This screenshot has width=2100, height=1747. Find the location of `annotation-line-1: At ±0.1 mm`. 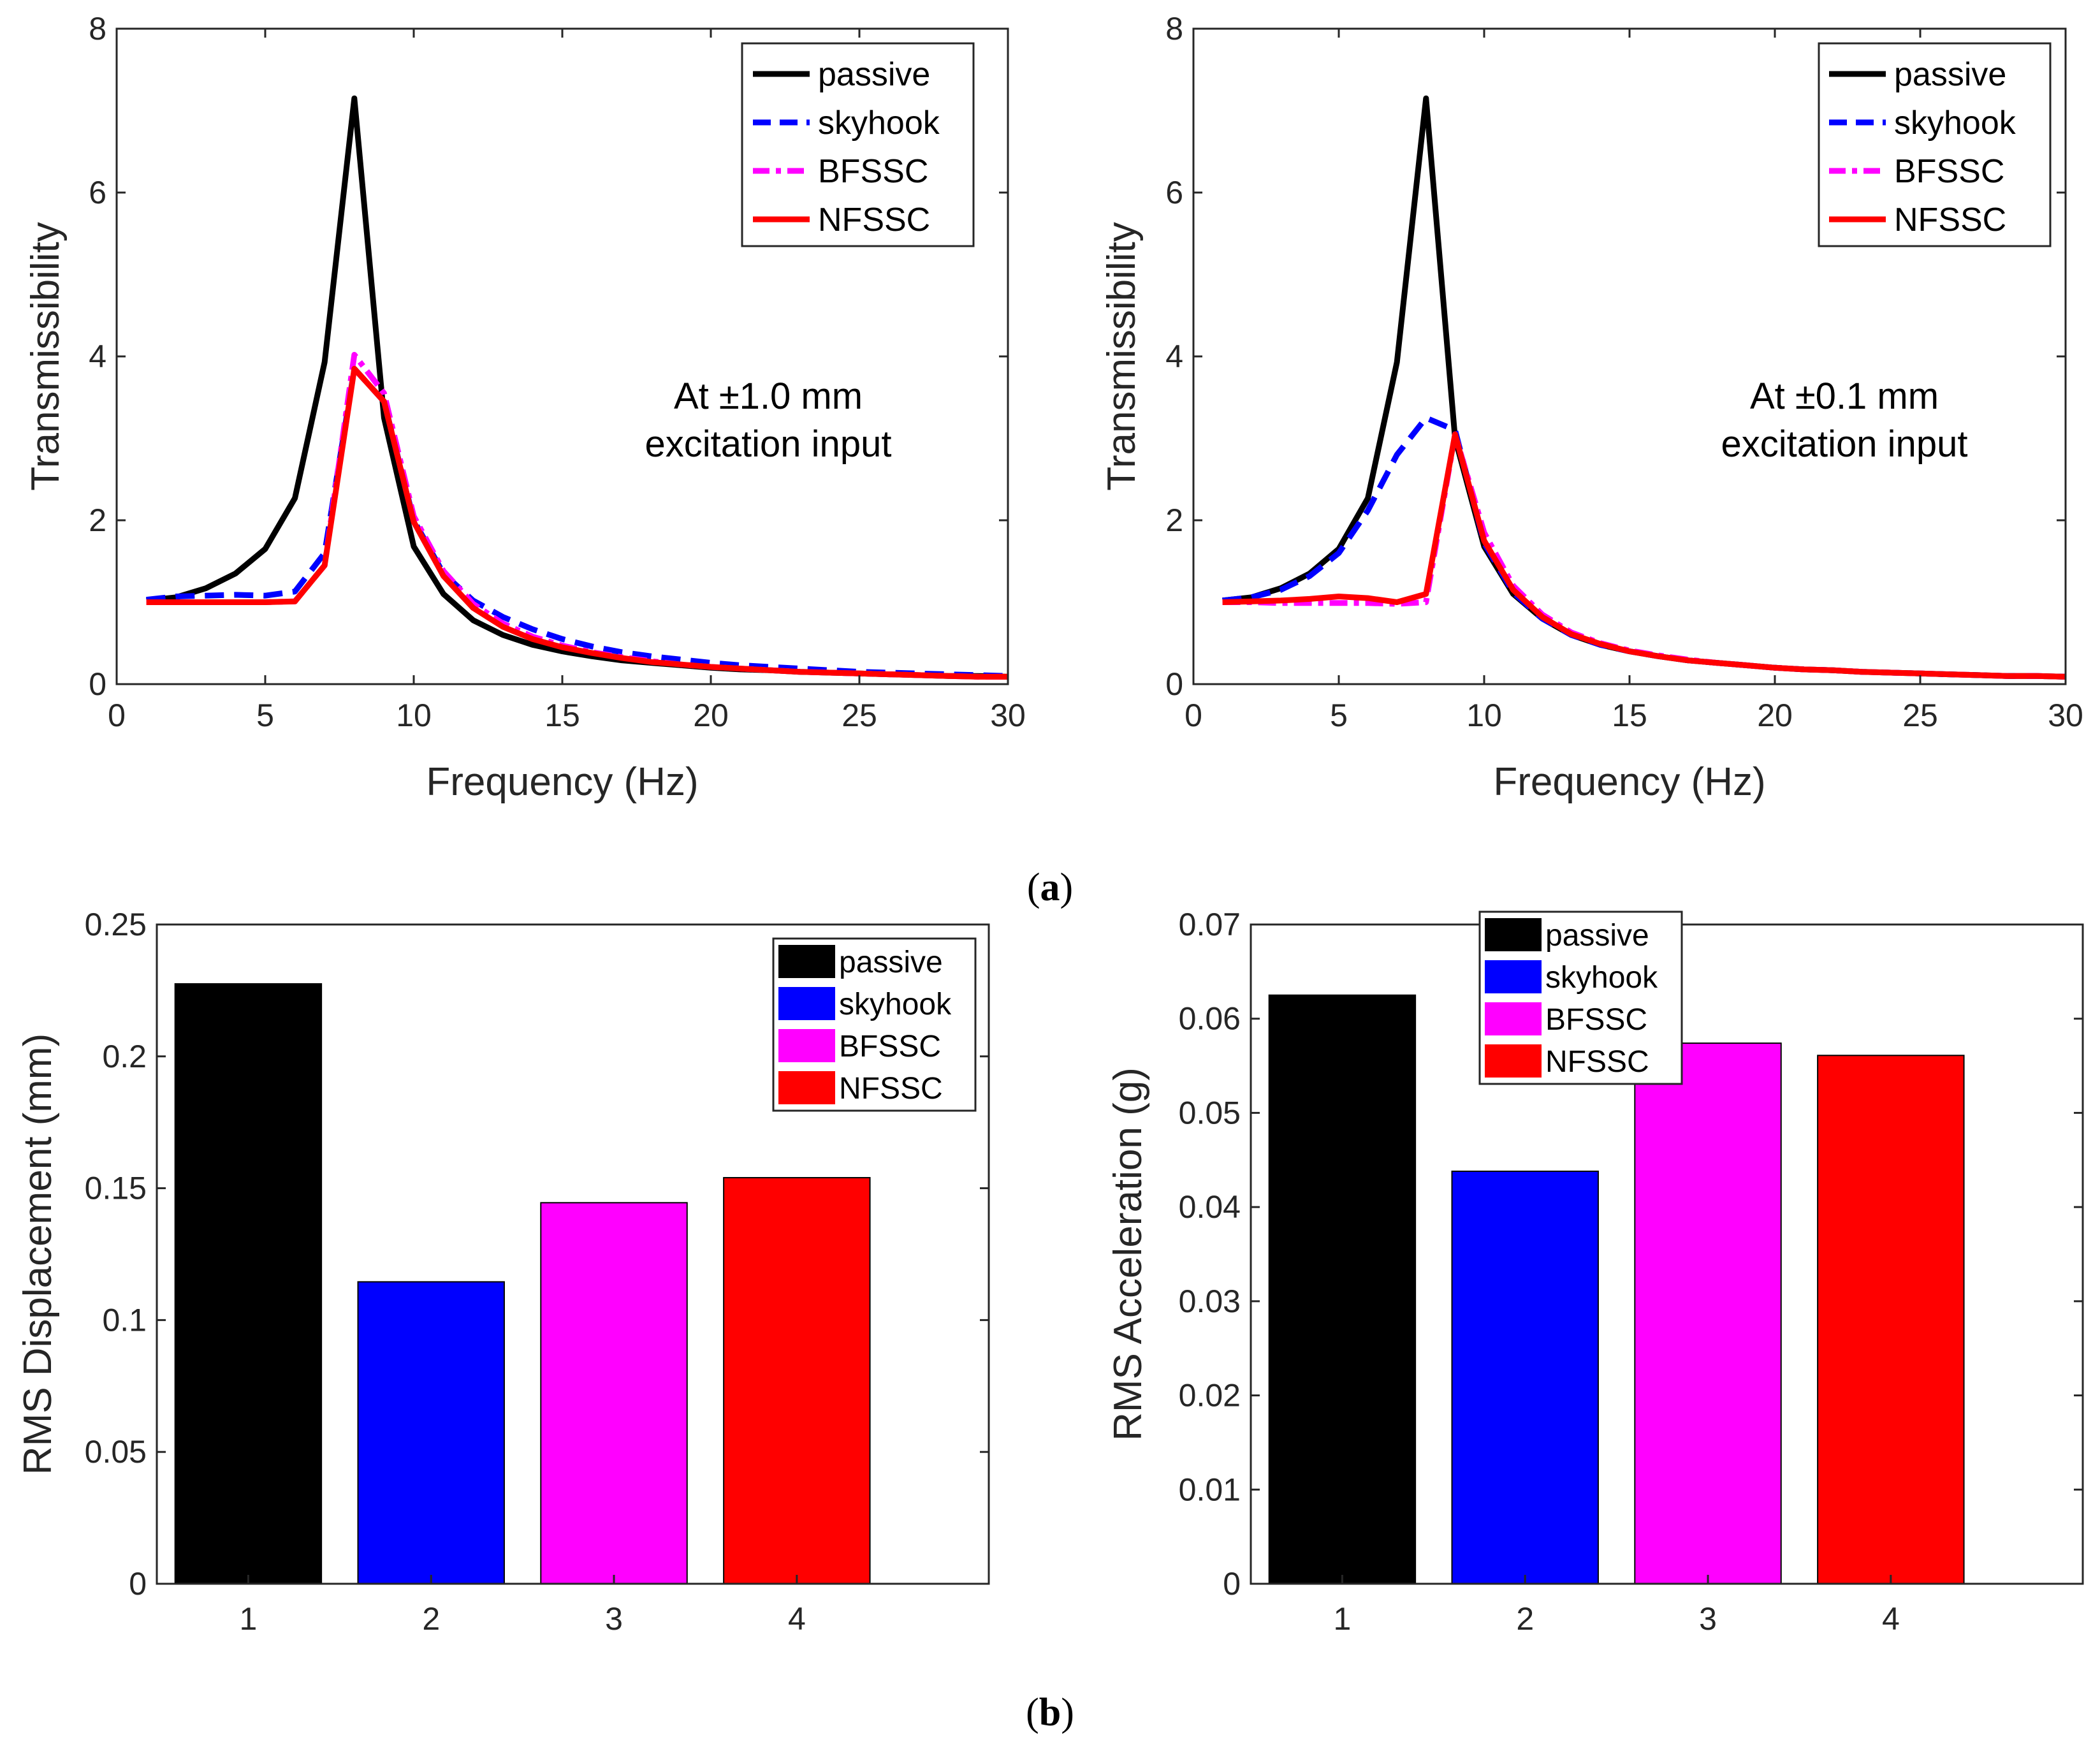

annotation-line-1: At ±0.1 mm is located at coordinates (1844, 397).